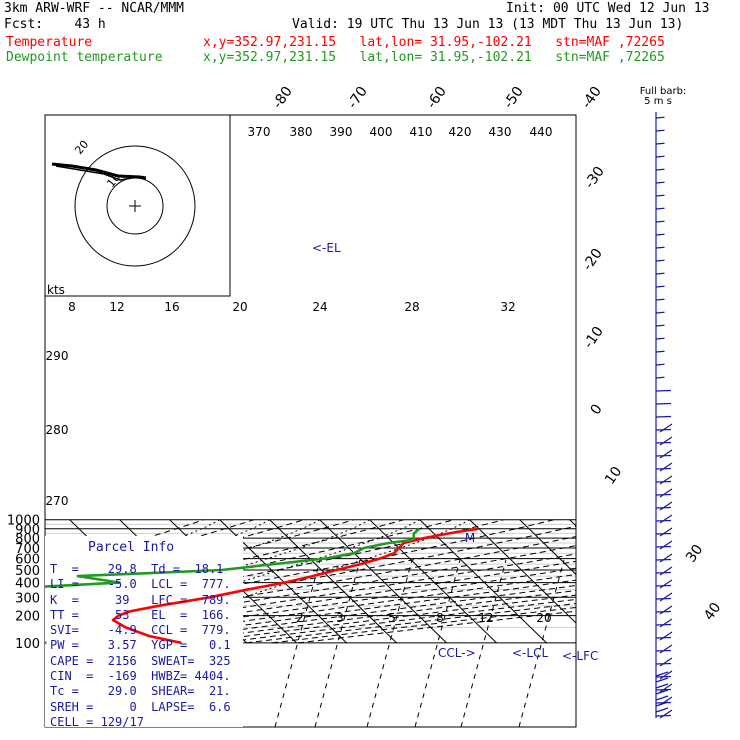 Image resolution: width=740 pixels, height=740 pixels. What do you see at coordinates (140, 599) in the screenshot?
I see `parcel-info-row: K = 39 LFC = 789.` at bounding box center [140, 599].